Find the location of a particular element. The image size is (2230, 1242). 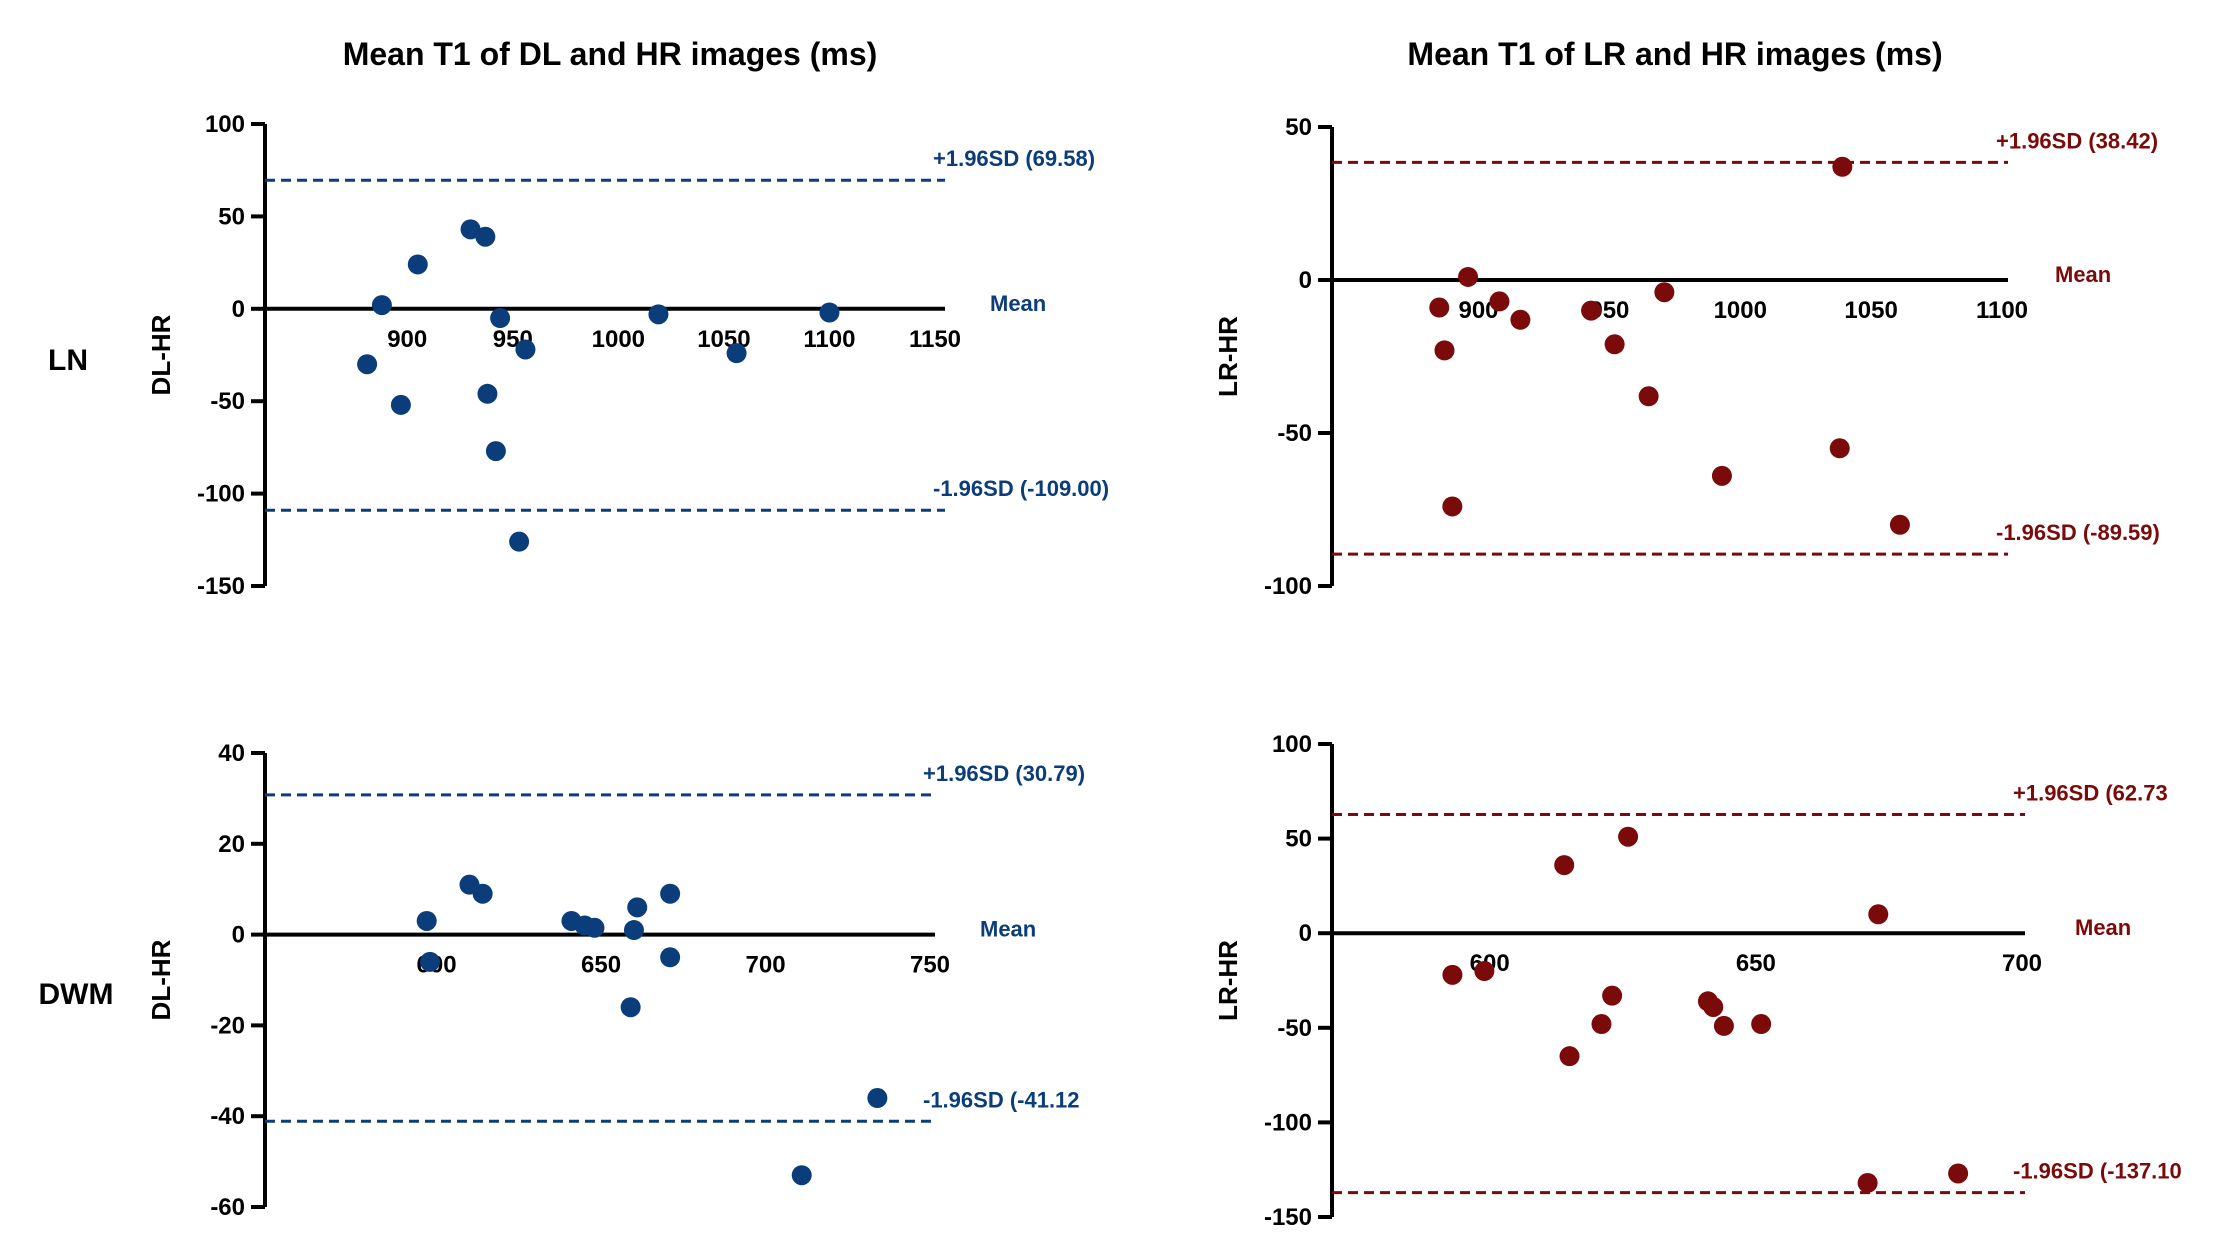

upper-limit-label: +1.96SD (30.79) is located at coordinates (1004, 773).